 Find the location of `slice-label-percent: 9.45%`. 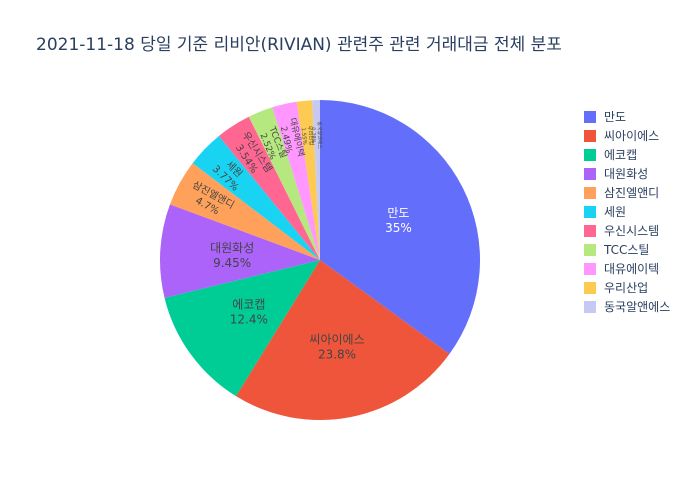

slice-label-percent: 9.45% is located at coordinates (232, 263).